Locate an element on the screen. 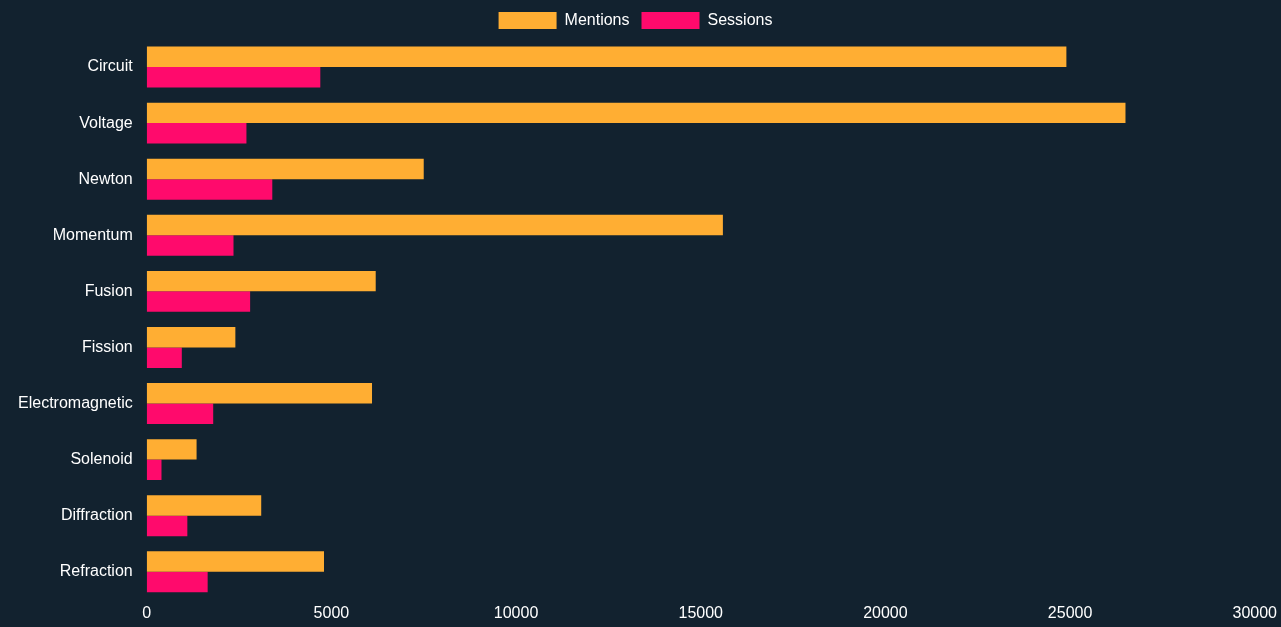 This screenshot has width=1281, height=627. x-tick-label: 15000 is located at coordinates (701, 612).